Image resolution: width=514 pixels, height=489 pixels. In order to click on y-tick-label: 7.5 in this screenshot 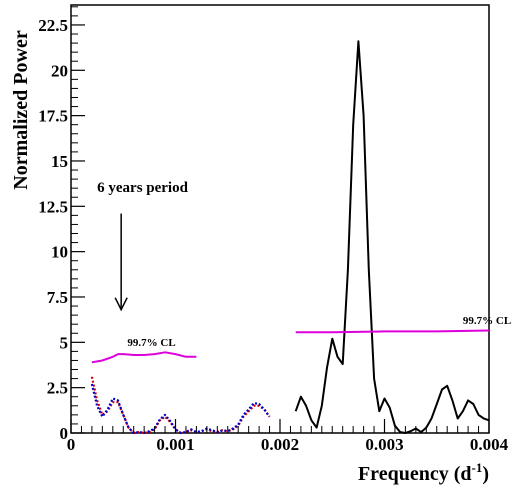, I will do `click(57, 297)`.